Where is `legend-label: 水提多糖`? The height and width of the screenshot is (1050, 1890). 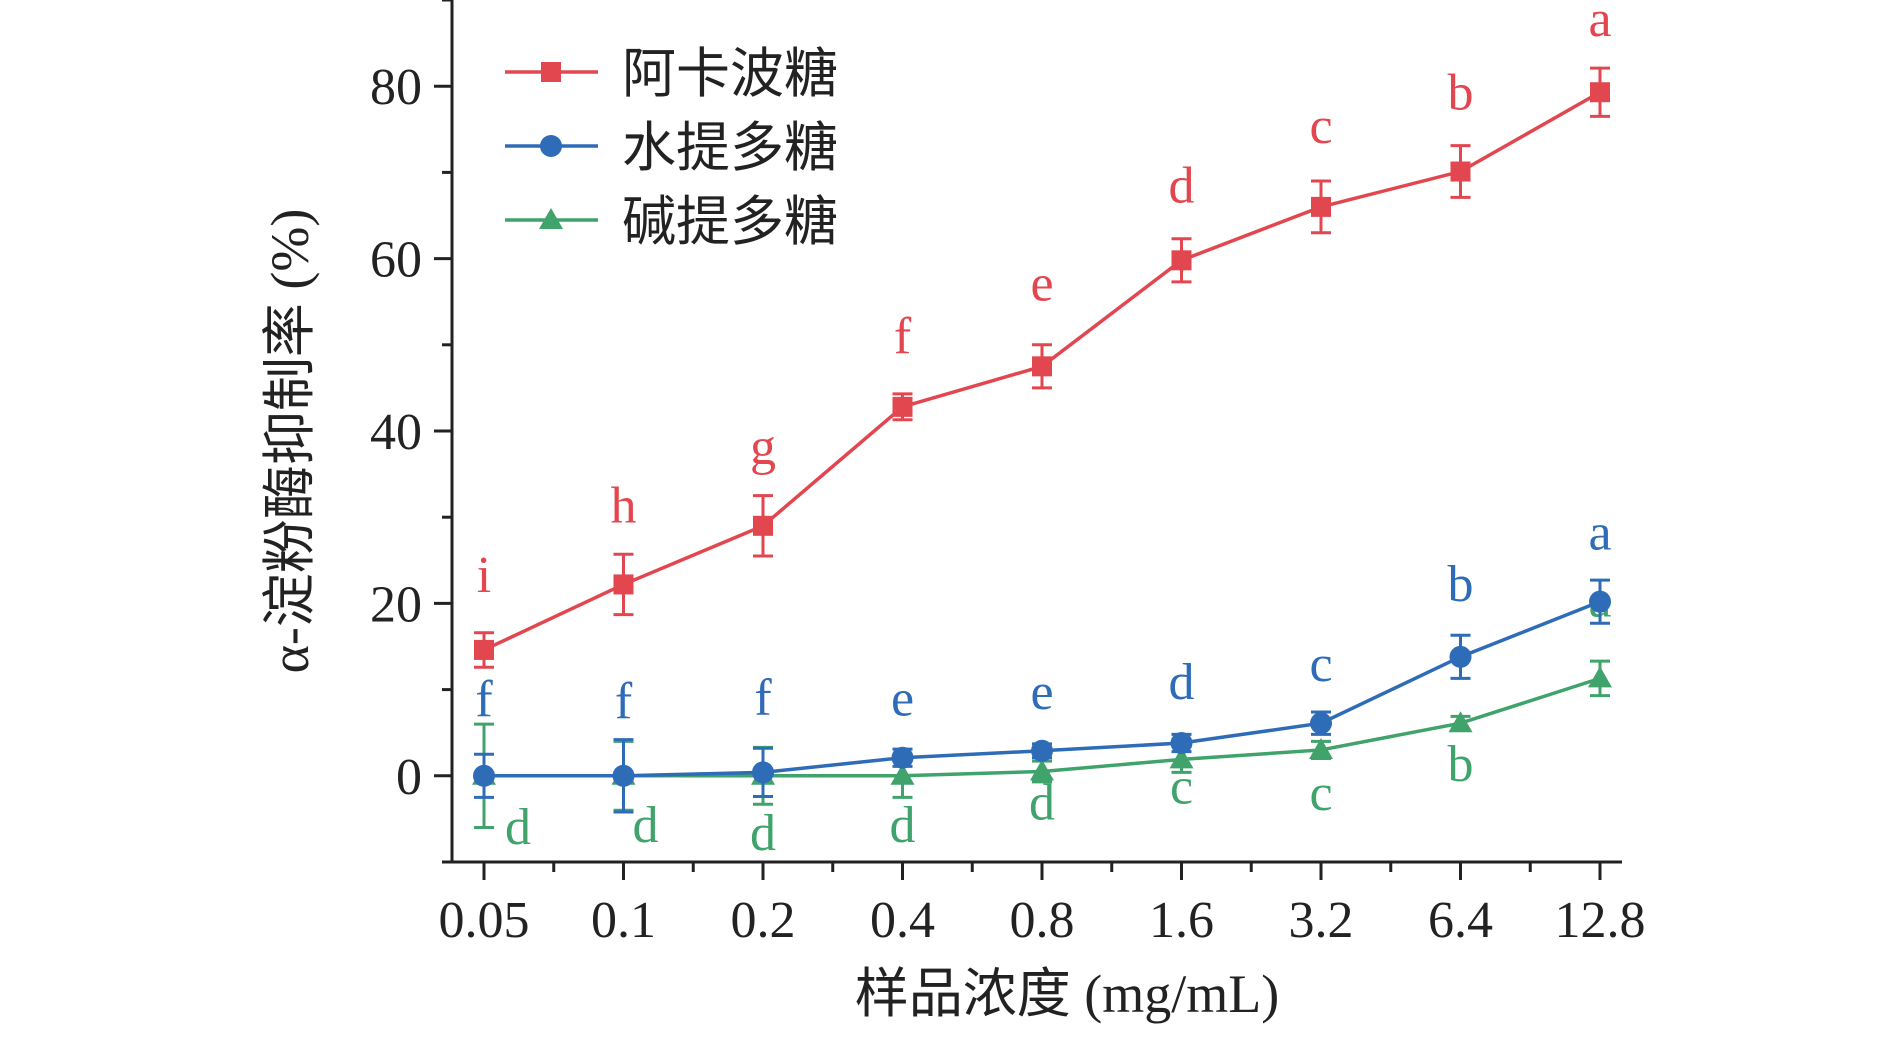 legend-label: 水提多糖 is located at coordinates (730, 148).